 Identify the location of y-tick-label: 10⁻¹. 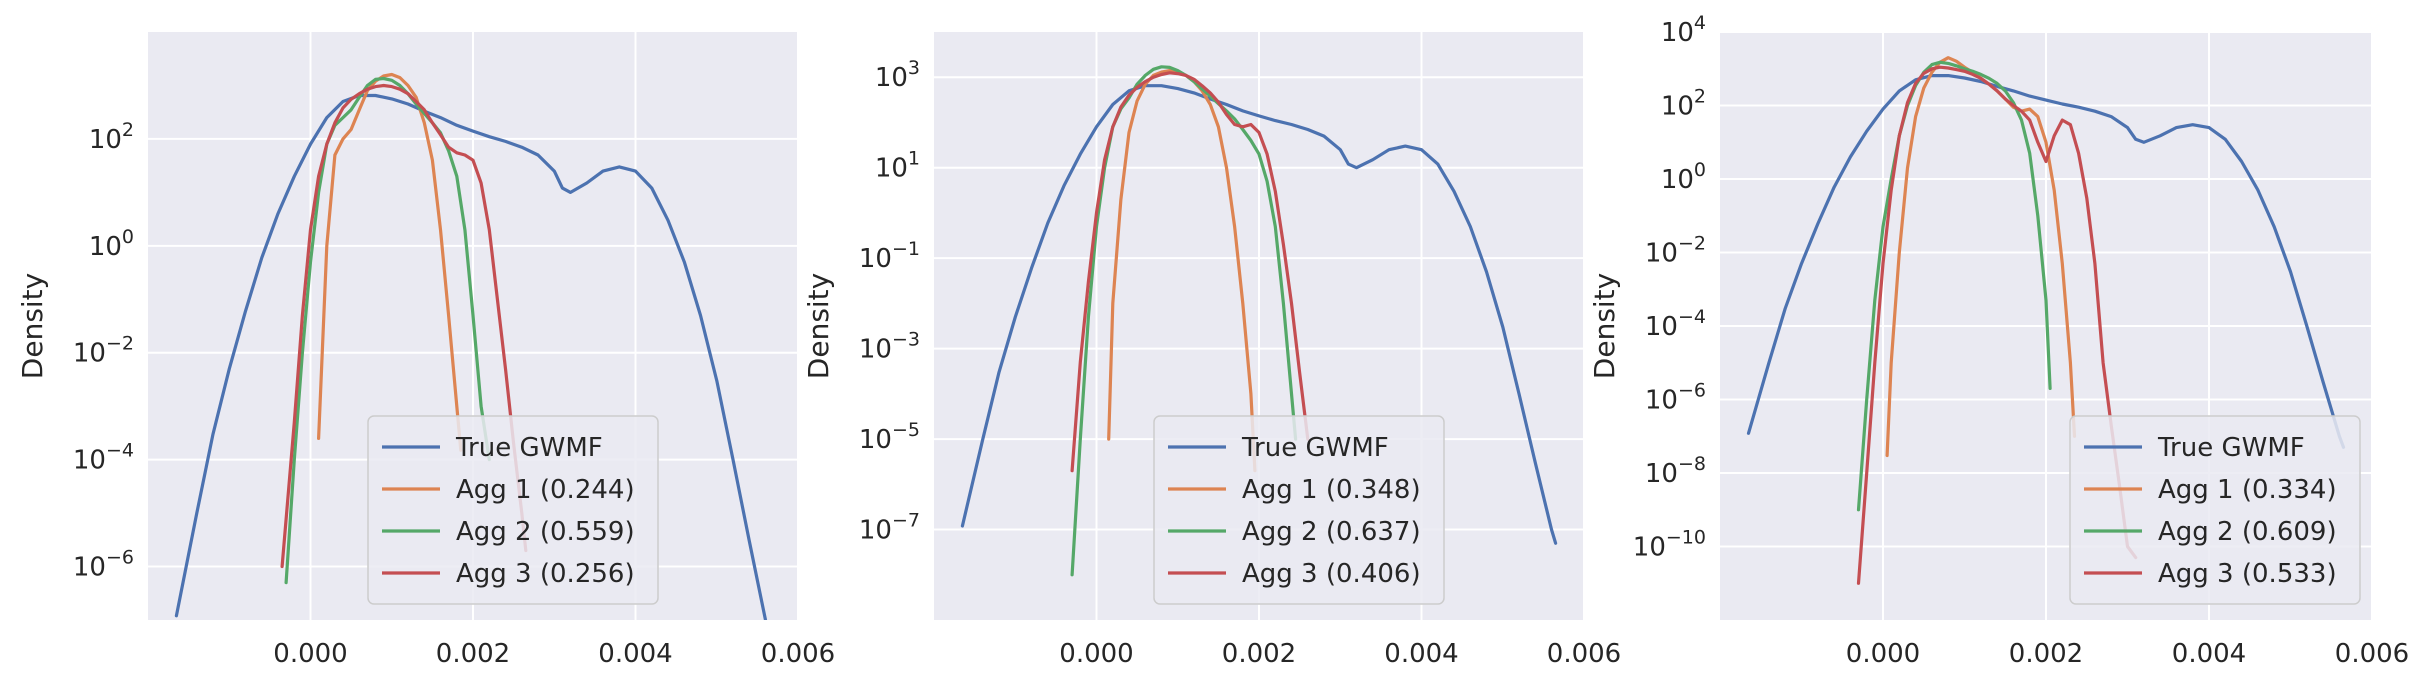
(889, 256).